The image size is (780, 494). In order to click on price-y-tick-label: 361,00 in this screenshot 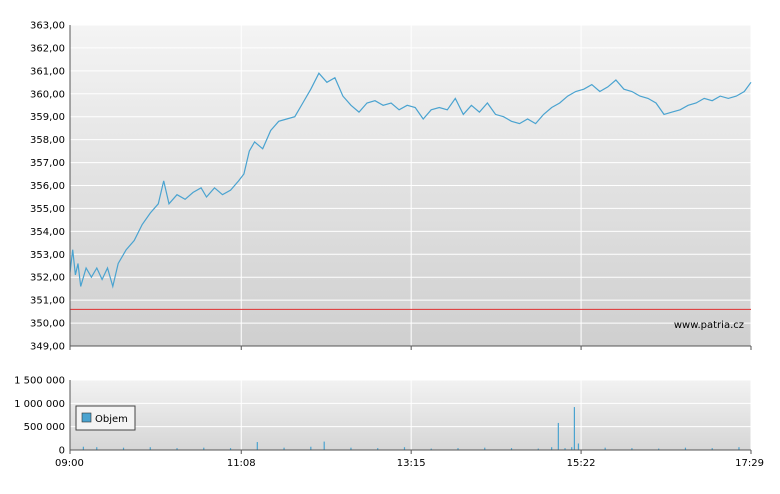, I will do `click(47, 71)`.